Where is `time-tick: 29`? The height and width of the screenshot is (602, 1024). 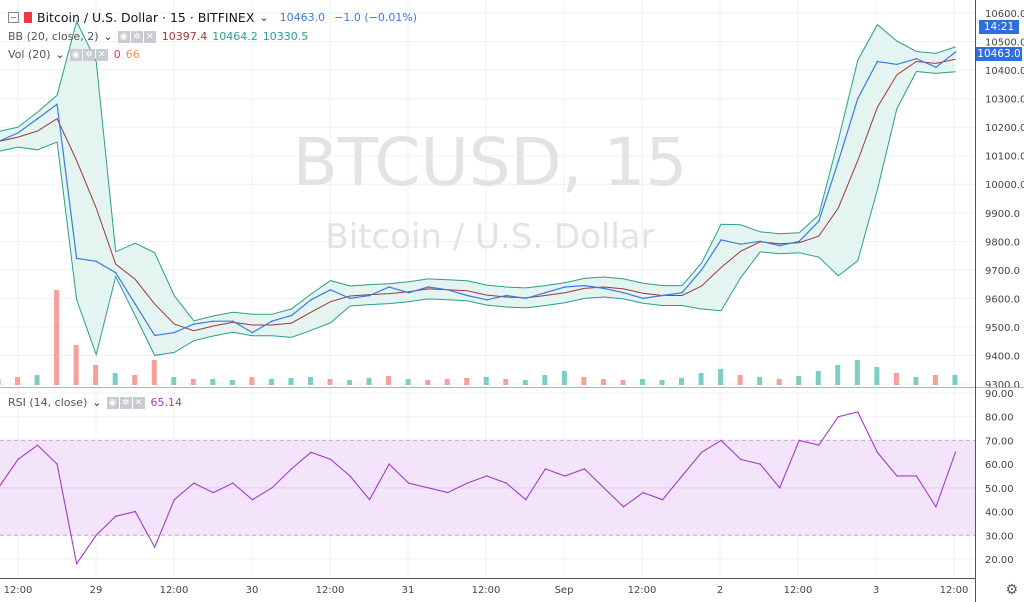
time-tick: 29 is located at coordinates (96, 590).